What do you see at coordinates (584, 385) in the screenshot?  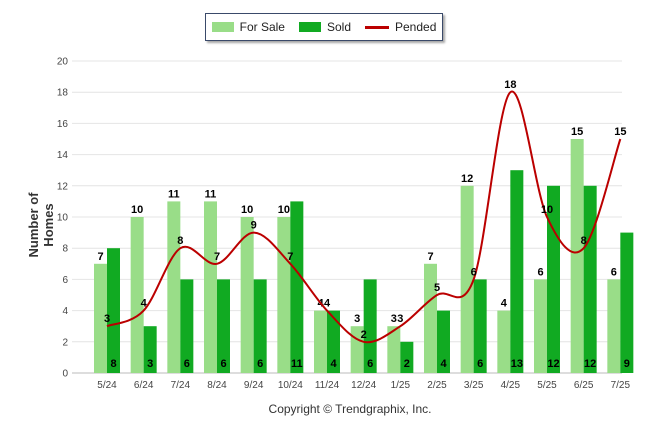 I see `x-tick-13: 6/25` at bounding box center [584, 385].